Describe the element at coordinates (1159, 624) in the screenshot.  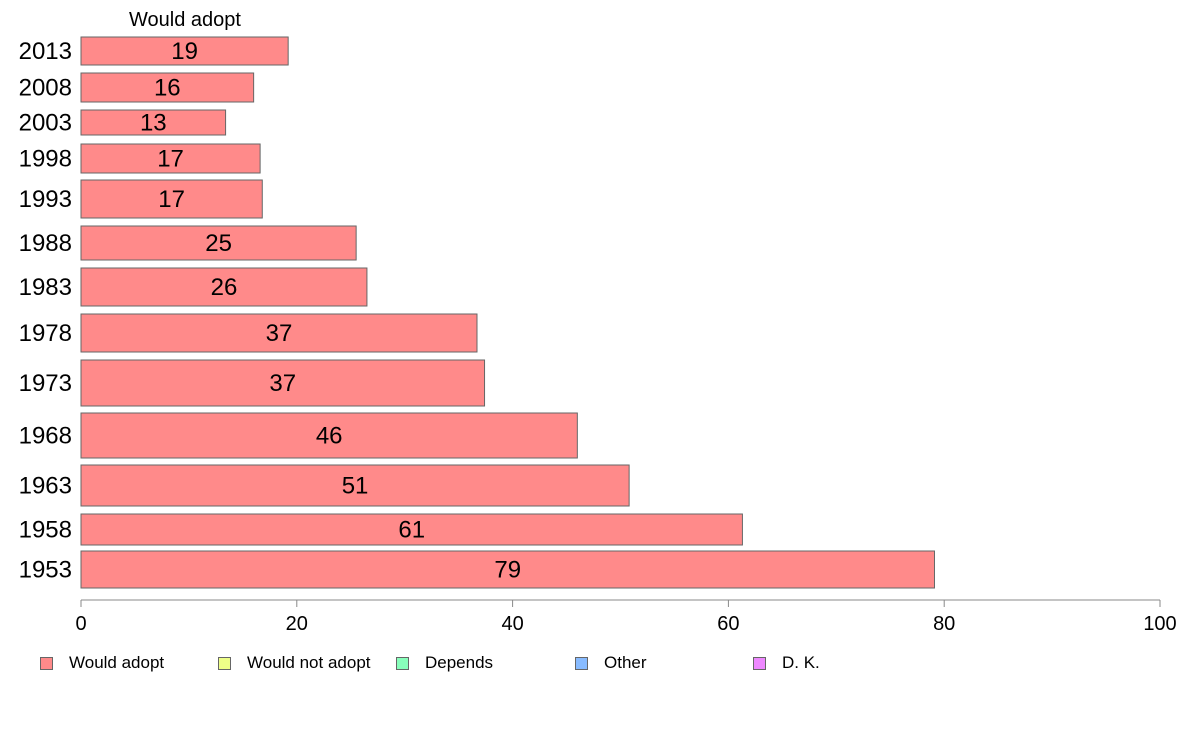
I see `x-tick-label-100: 100` at that location.